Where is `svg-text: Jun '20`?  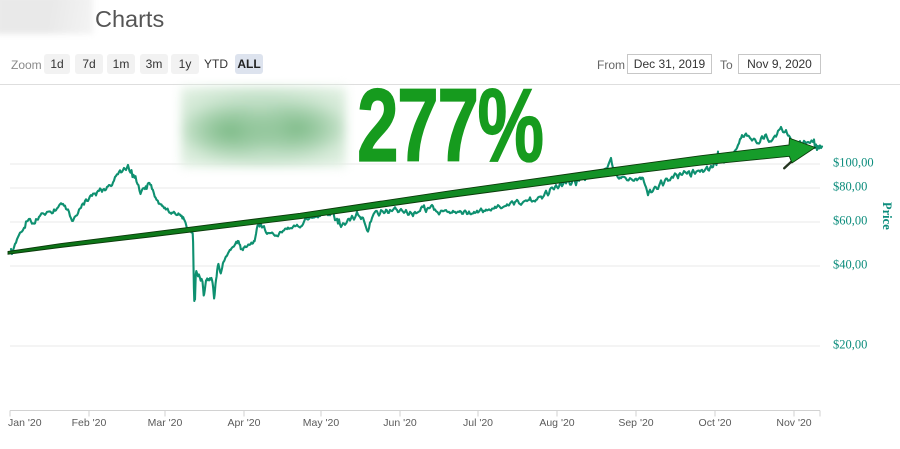
svg-text: Jun '20 is located at coordinates (400, 423).